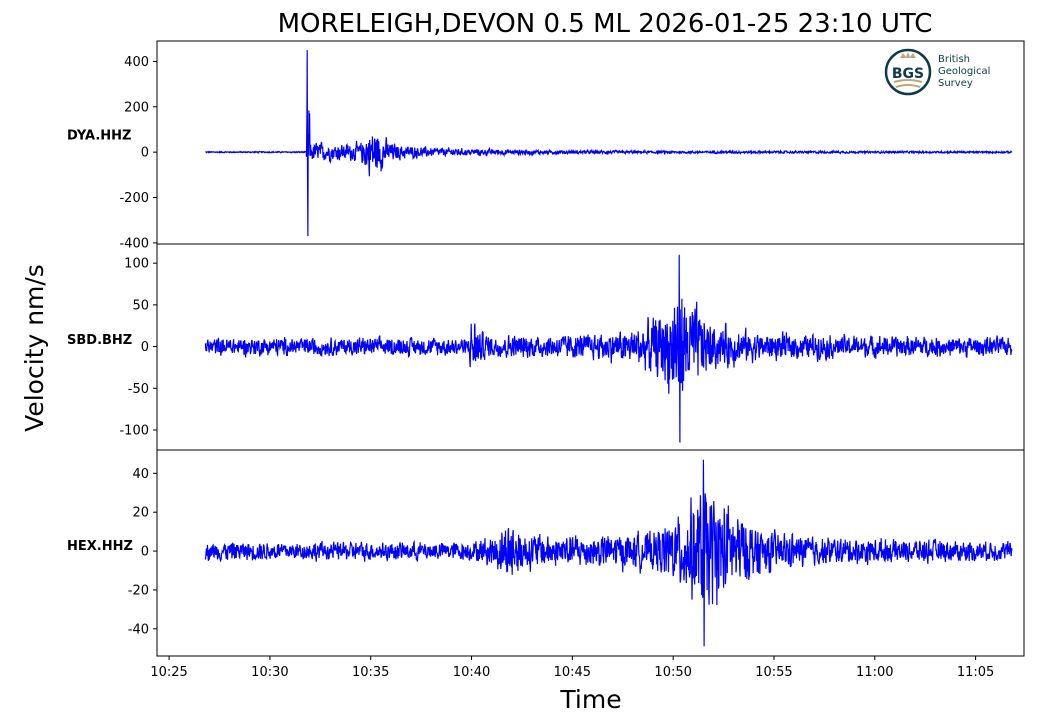 The height and width of the screenshot is (723, 1046). What do you see at coordinates (136, 264) in the screenshot?
I see `y-tick-label: 100` at bounding box center [136, 264].